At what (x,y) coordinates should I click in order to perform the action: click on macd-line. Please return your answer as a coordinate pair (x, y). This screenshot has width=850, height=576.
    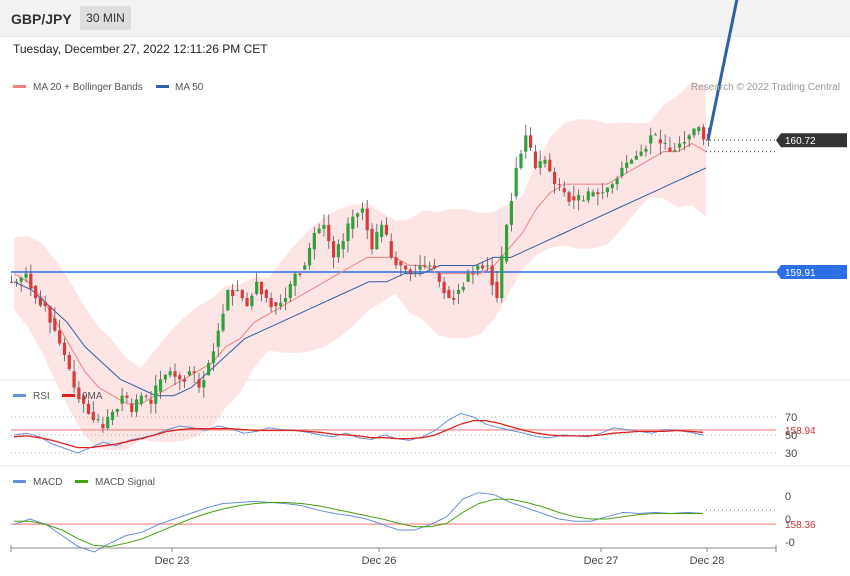
    Looking at the image, I should click on (358, 522).